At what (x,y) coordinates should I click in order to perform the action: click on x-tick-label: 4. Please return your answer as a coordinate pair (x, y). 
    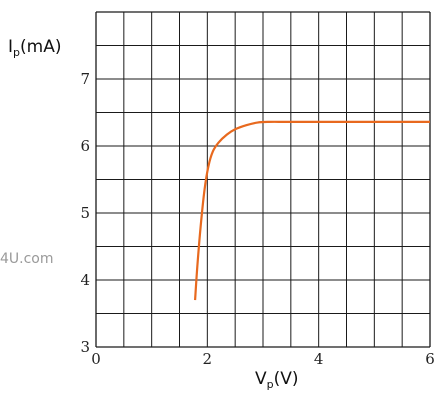
    Looking at the image, I should click on (319, 359).